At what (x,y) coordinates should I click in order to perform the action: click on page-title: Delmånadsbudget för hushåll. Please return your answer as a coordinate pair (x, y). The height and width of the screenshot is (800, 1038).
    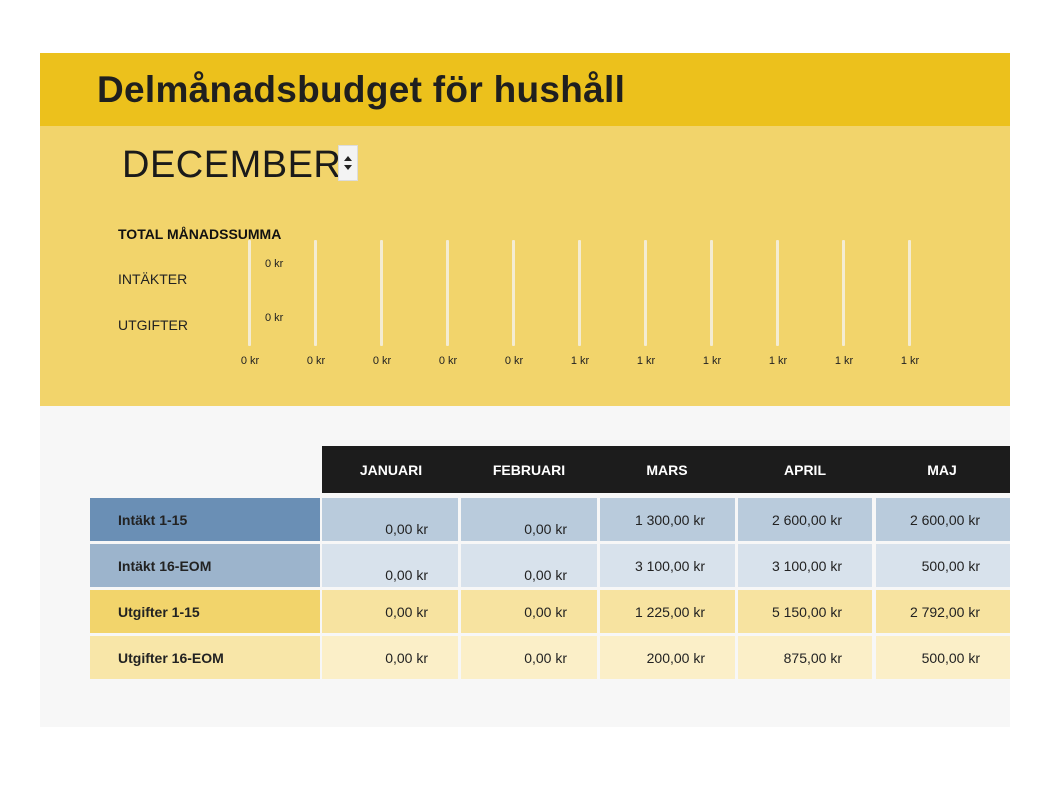
    Looking at the image, I should click on (361, 89).